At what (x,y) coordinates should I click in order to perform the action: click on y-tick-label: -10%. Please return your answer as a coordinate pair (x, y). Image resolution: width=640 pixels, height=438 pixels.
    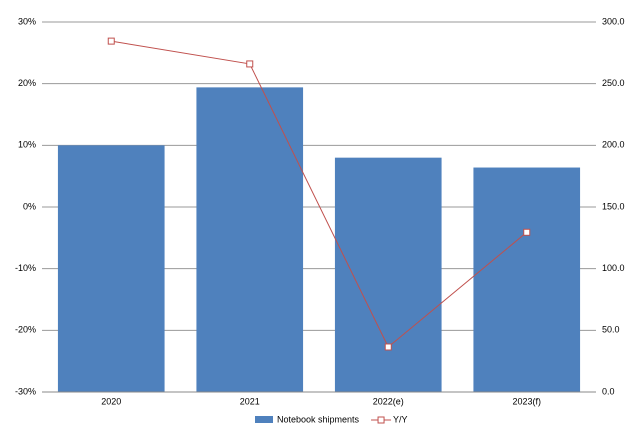
    Looking at the image, I should click on (25, 268).